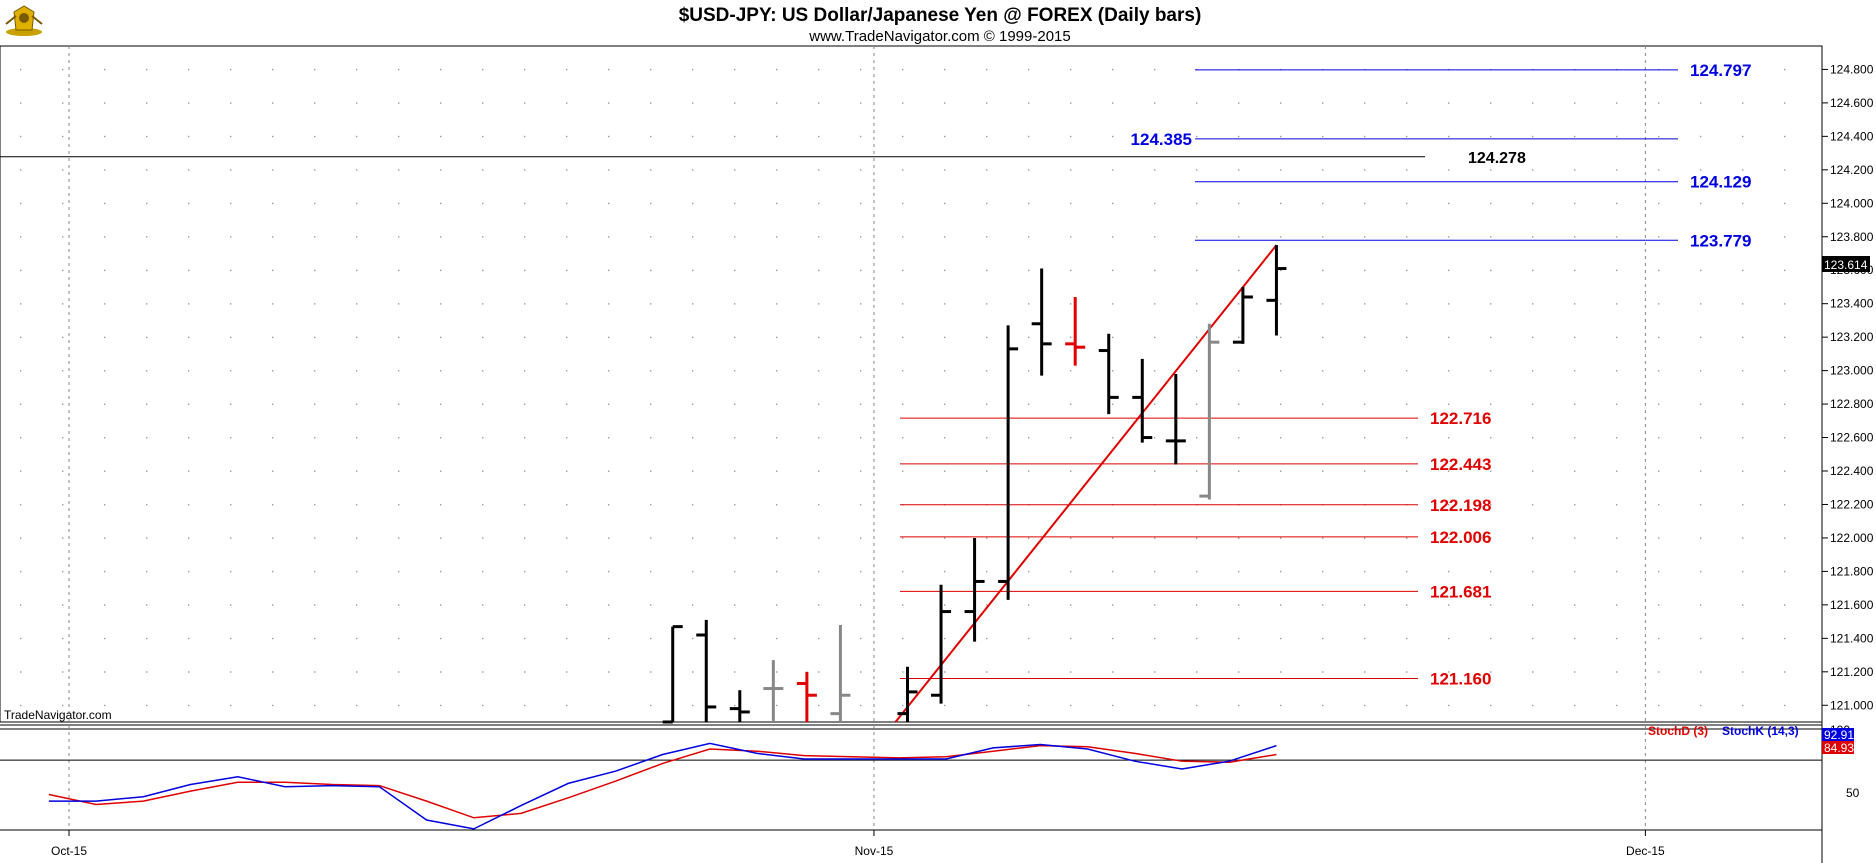 The image size is (1876, 863). What do you see at coordinates (1460, 591) in the screenshot?
I see `level-label: 121.681` at bounding box center [1460, 591].